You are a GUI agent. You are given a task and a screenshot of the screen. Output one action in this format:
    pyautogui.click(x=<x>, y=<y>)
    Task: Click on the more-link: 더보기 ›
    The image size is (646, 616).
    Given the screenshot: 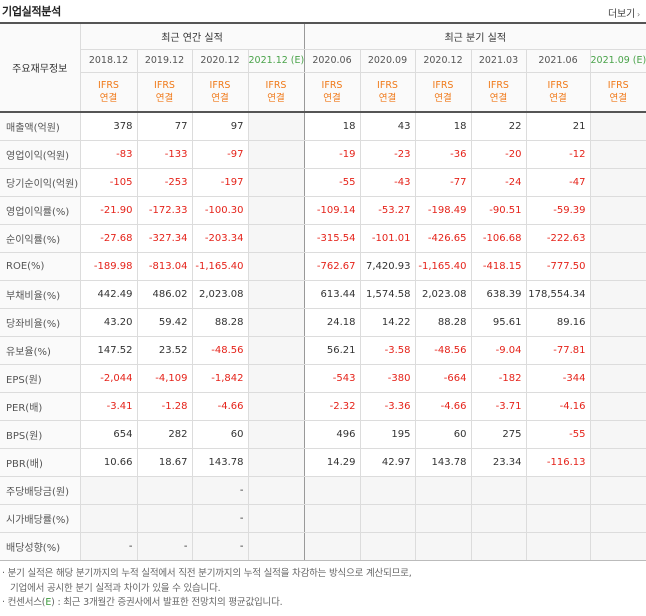 What is the action you would take?
    pyautogui.click(x=624, y=12)
    